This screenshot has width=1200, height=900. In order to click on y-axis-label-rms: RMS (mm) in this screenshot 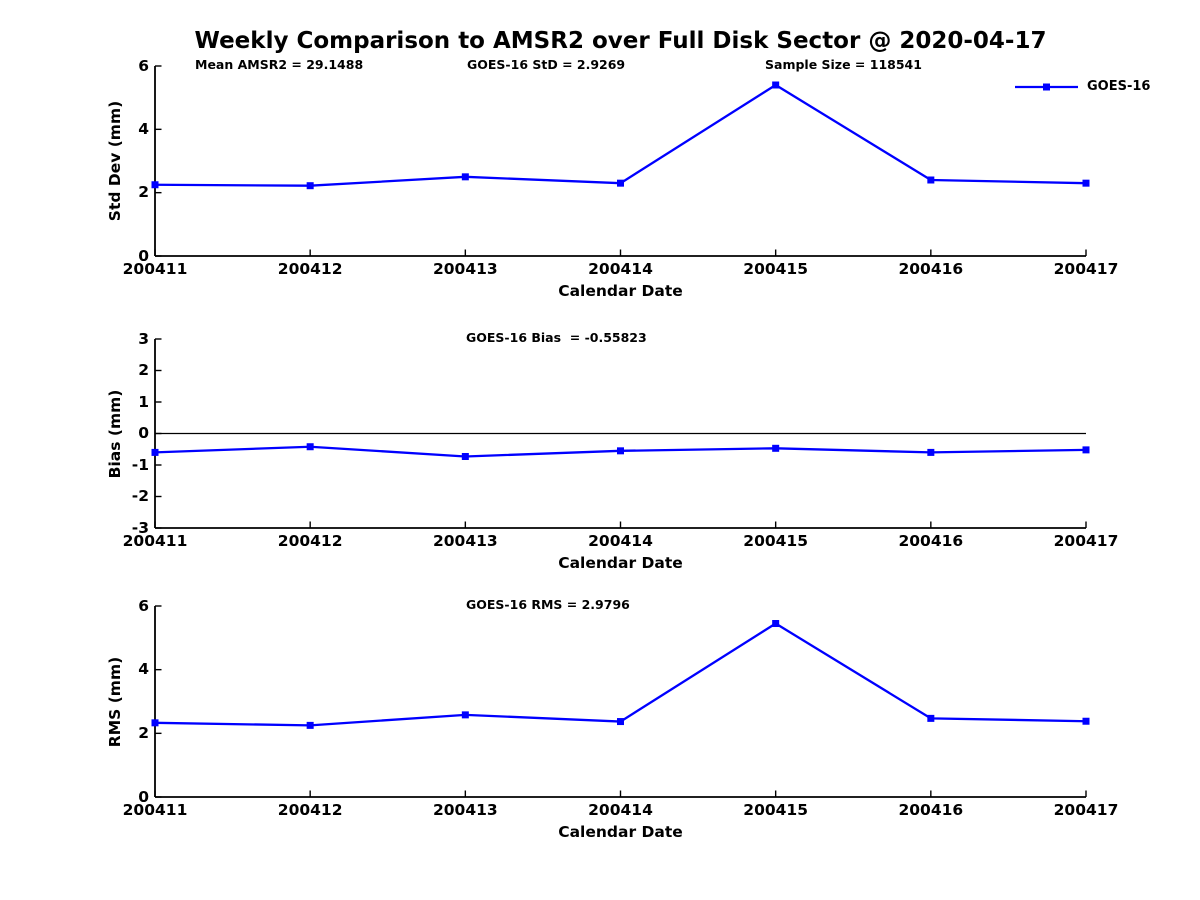, I will do `click(115, 701)`.